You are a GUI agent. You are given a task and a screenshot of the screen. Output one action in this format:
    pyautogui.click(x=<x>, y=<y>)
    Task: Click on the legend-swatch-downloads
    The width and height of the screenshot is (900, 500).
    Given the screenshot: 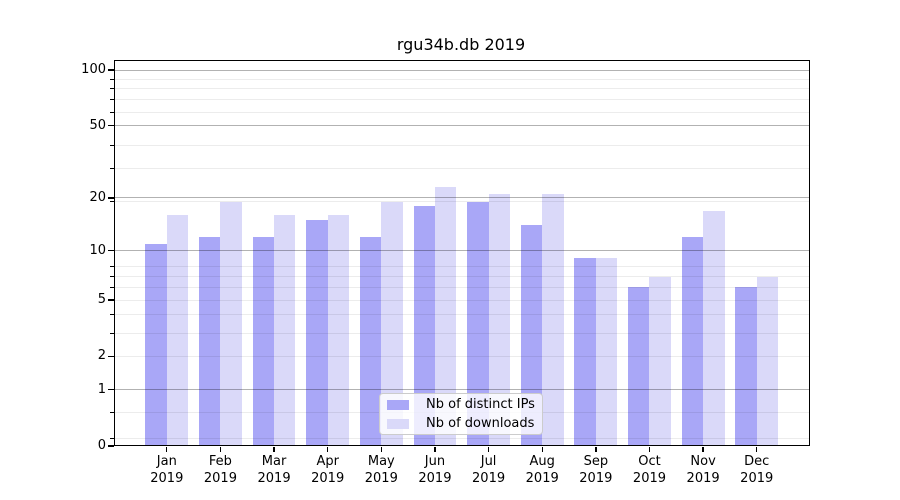 What is the action you would take?
    pyautogui.click(x=398, y=423)
    